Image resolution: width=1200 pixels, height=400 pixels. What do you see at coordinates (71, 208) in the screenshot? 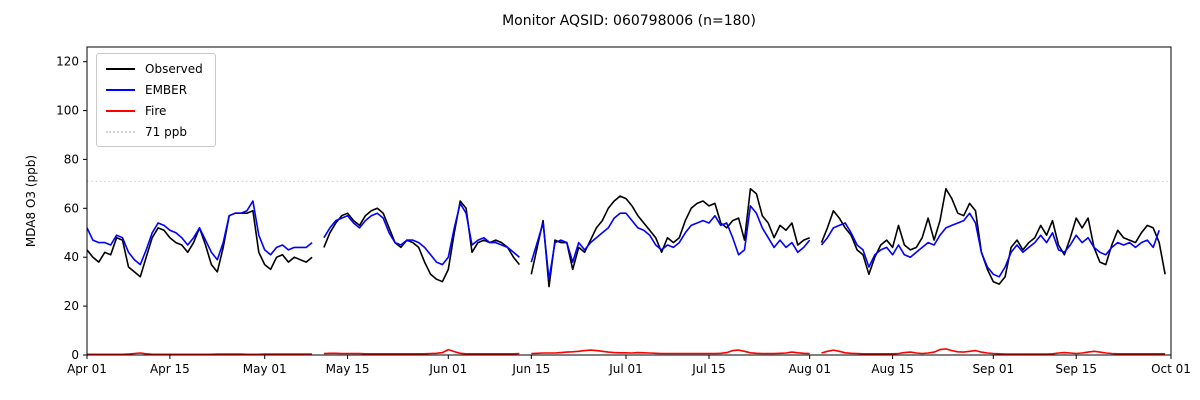
I see `y-tick-label: 60` at bounding box center [71, 208].